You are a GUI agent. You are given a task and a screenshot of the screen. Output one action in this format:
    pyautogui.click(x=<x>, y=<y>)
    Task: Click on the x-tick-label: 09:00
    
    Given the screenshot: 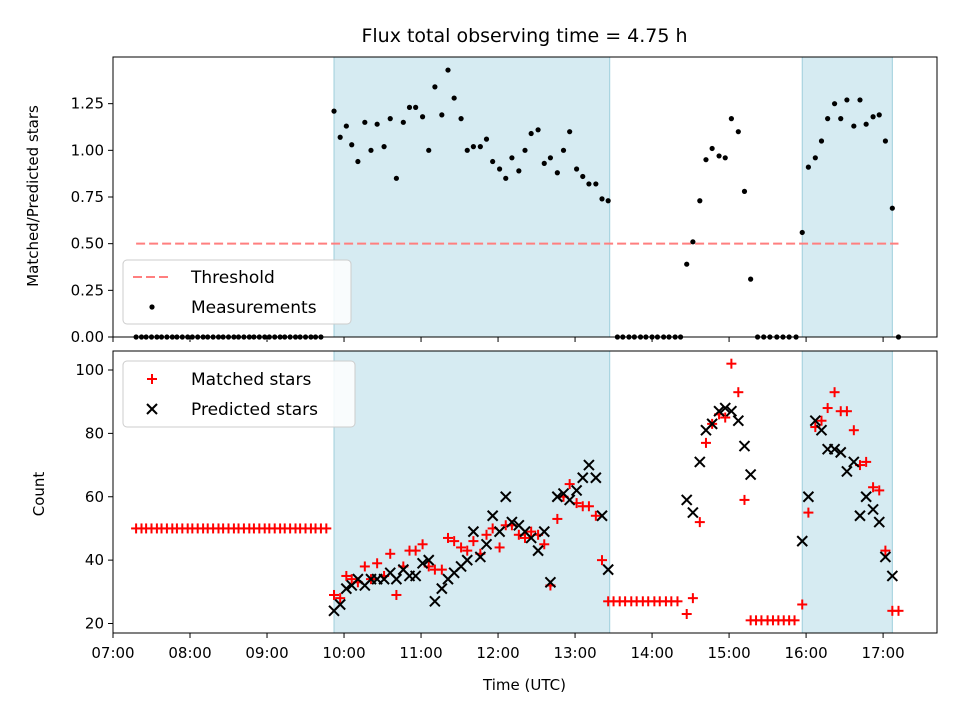 What is the action you would take?
    pyautogui.click(x=266, y=653)
    